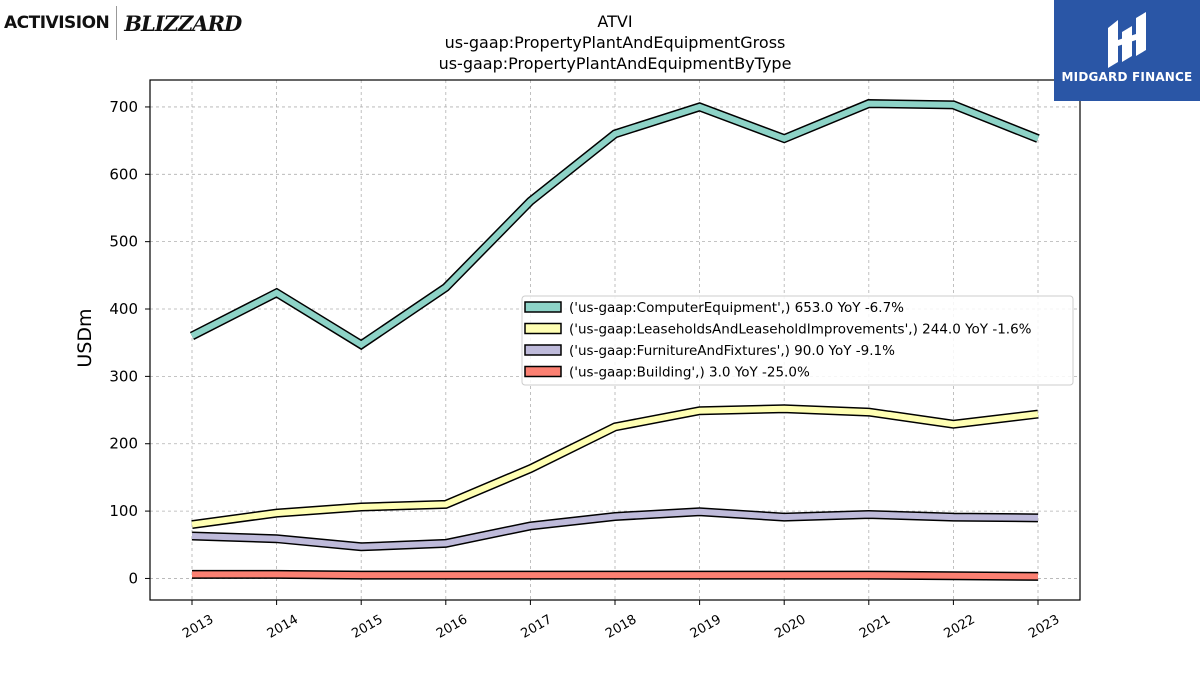 The height and width of the screenshot is (675, 1200). I want to click on x-tick-label: 2018, so click(621, 627).